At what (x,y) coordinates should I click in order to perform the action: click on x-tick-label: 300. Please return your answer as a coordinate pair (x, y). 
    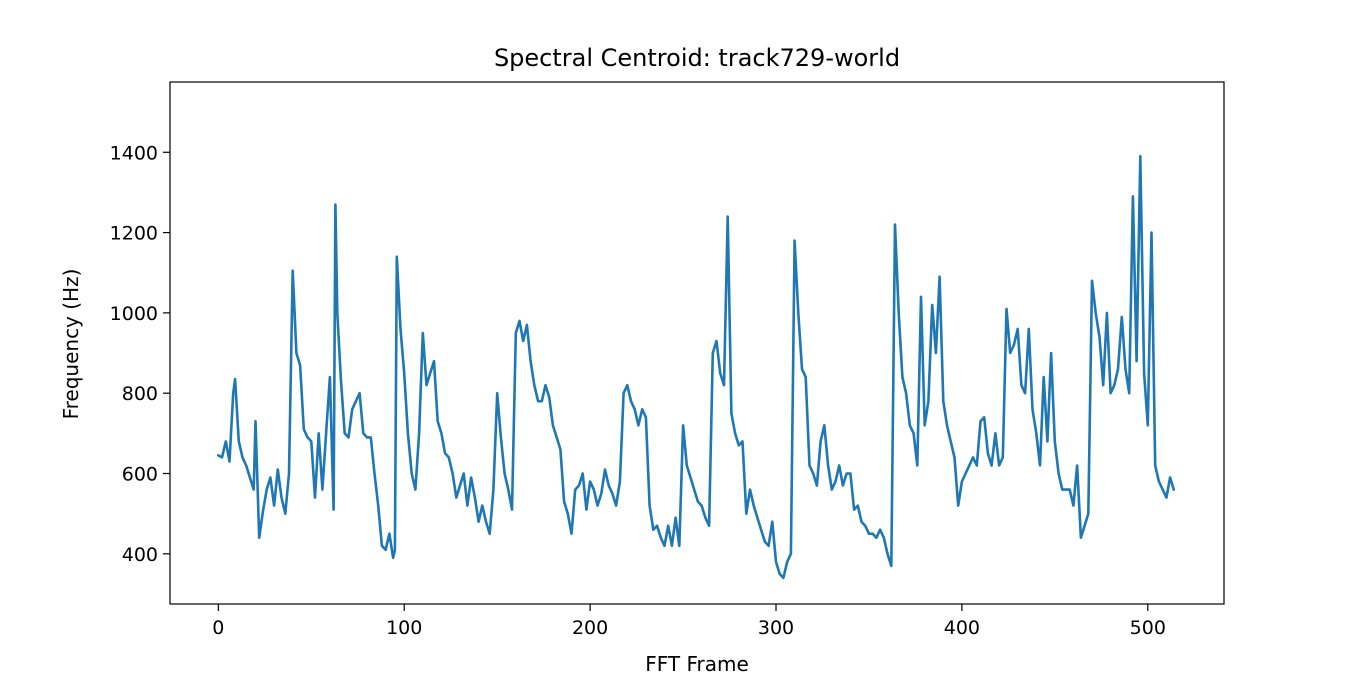
    Looking at the image, I should click on (776, 628).